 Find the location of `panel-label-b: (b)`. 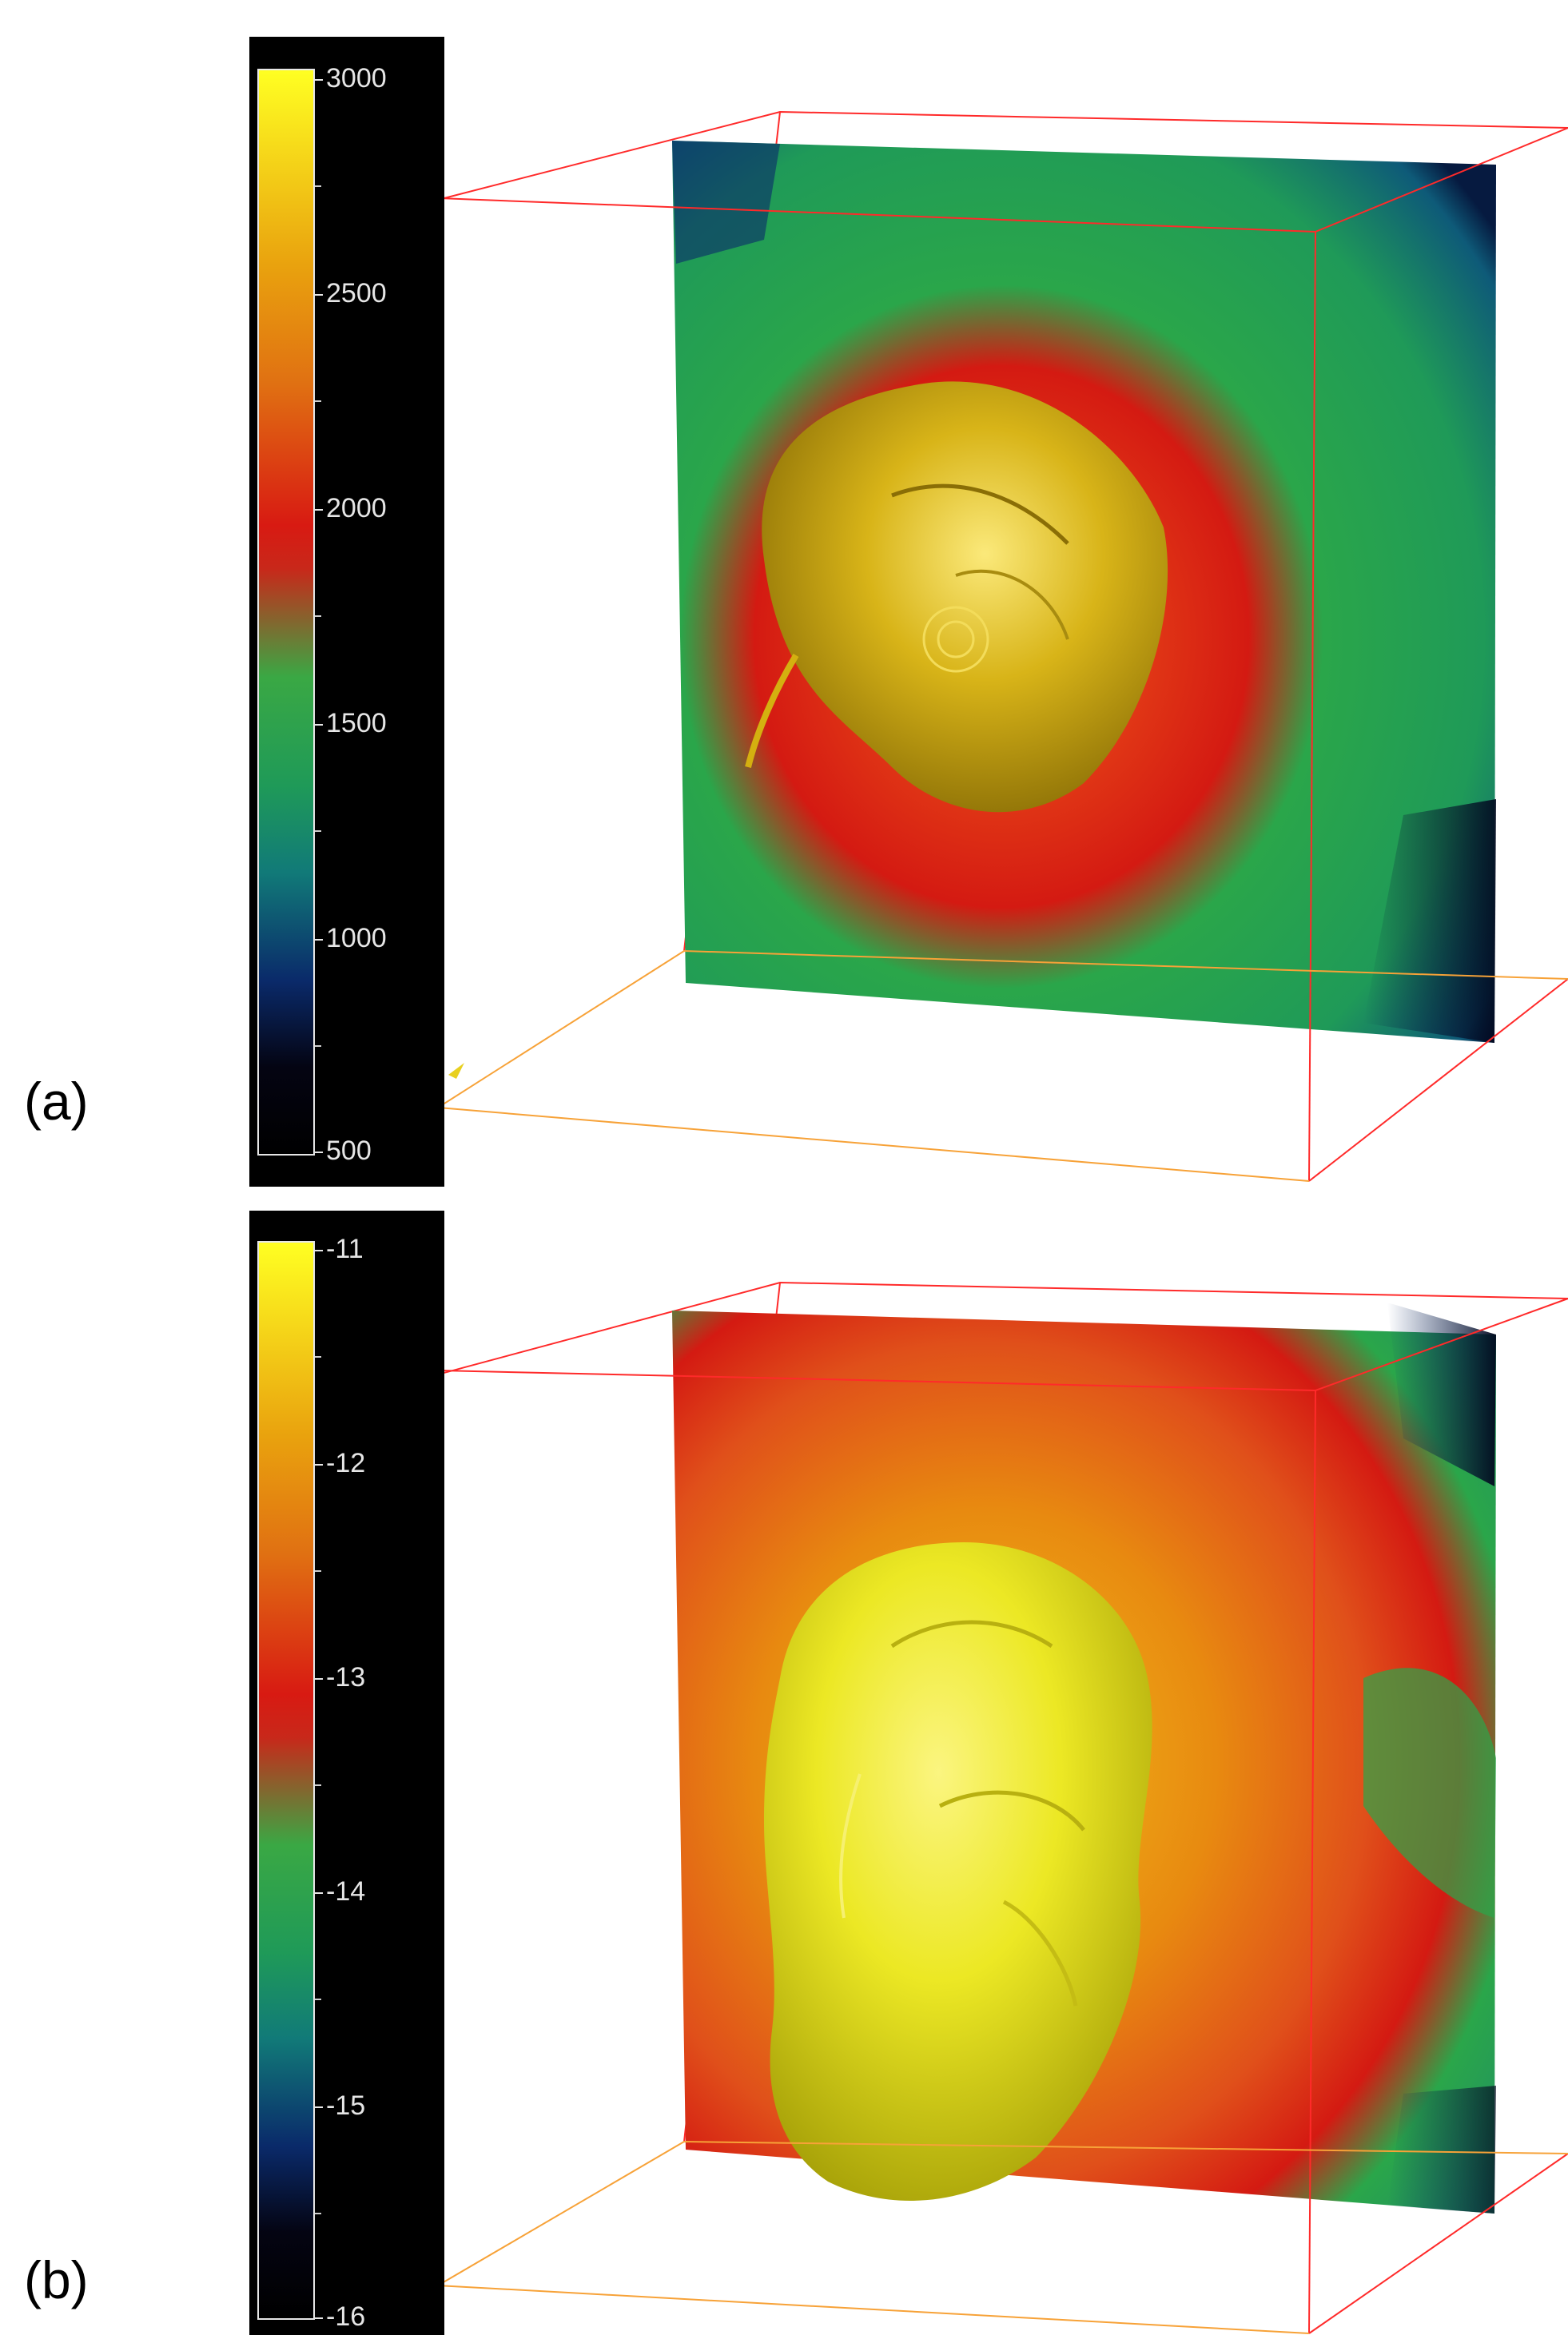

panel-label-b: (b) is located at coordinates (56, 2279).